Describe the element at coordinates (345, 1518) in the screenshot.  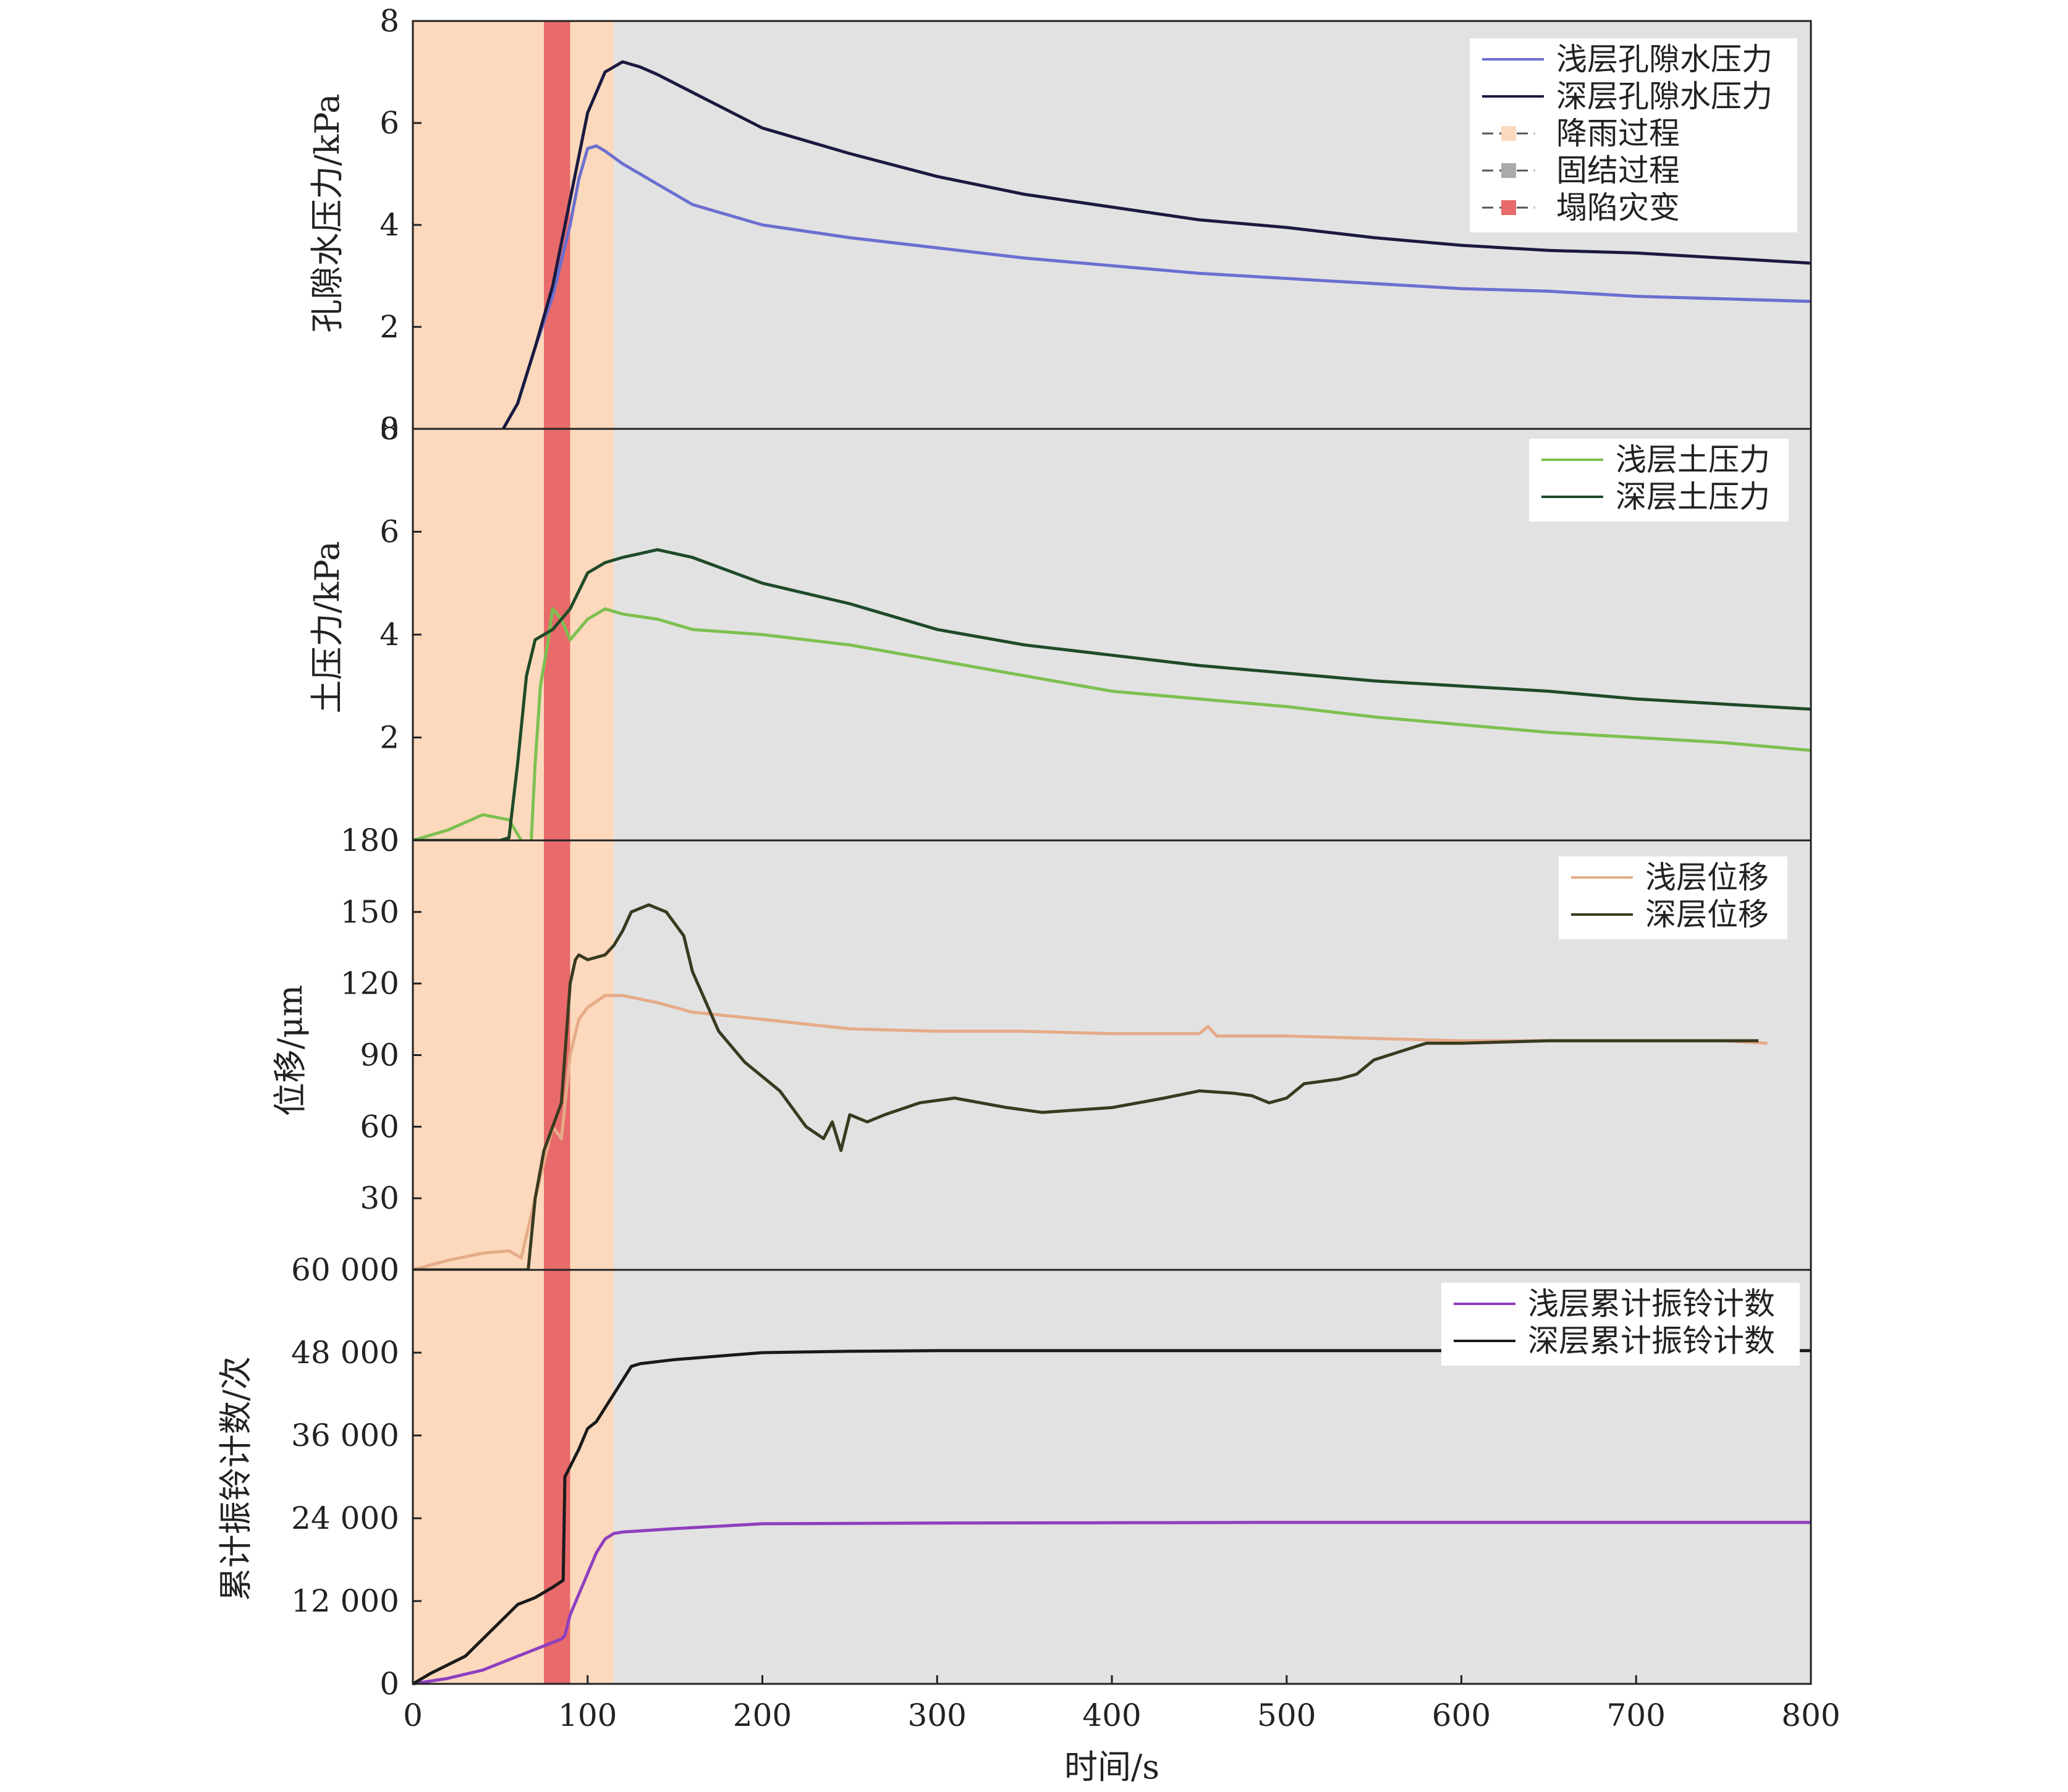
I see `y-tick-label: 24 000` at that location.